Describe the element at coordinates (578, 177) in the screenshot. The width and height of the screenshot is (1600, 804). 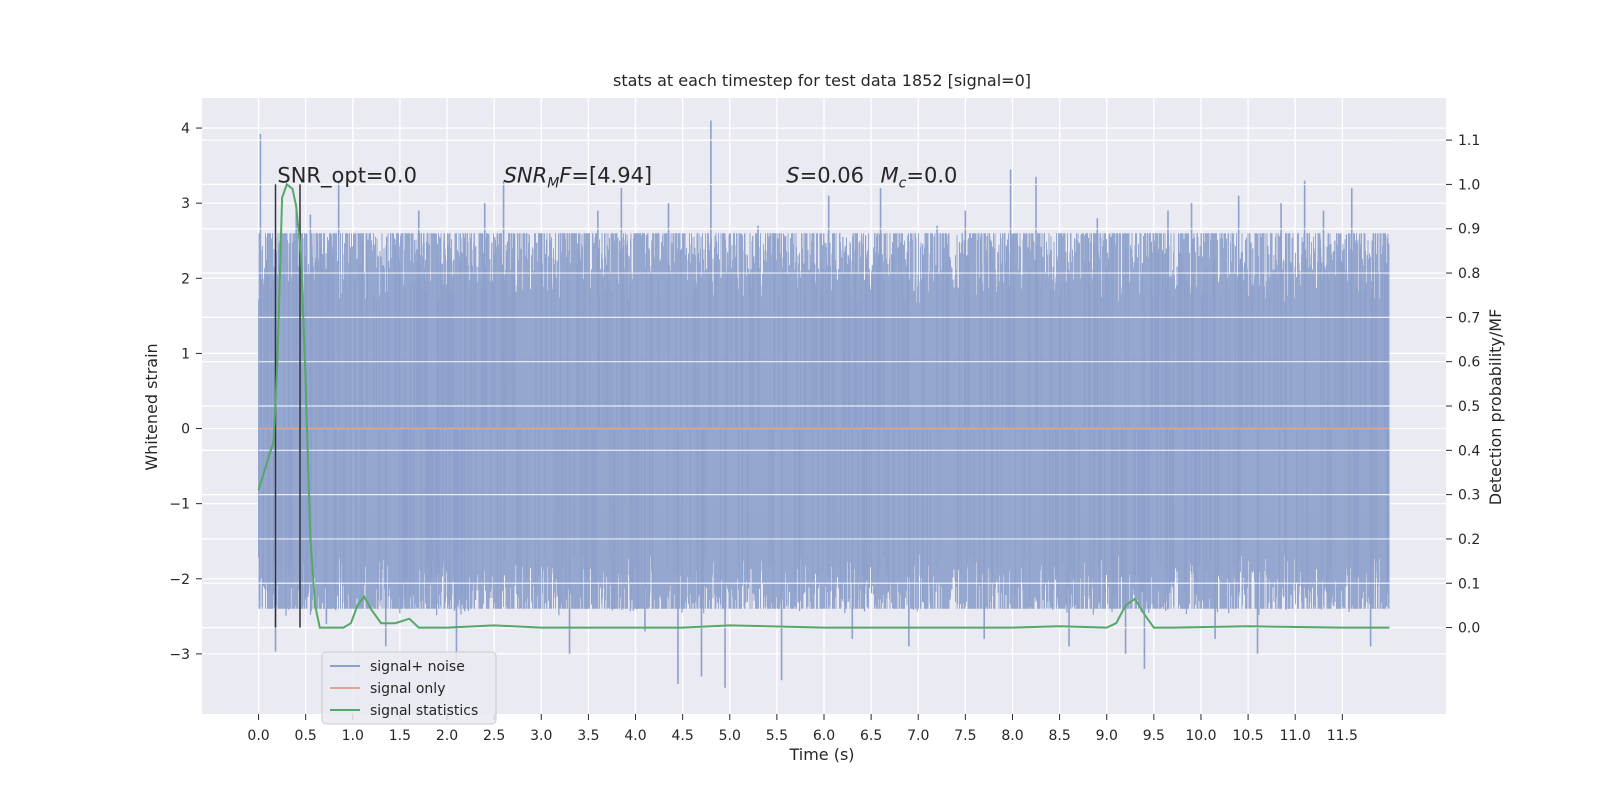
I see `annotation-snr-mf: SNRMF=[4.94]` at that location.